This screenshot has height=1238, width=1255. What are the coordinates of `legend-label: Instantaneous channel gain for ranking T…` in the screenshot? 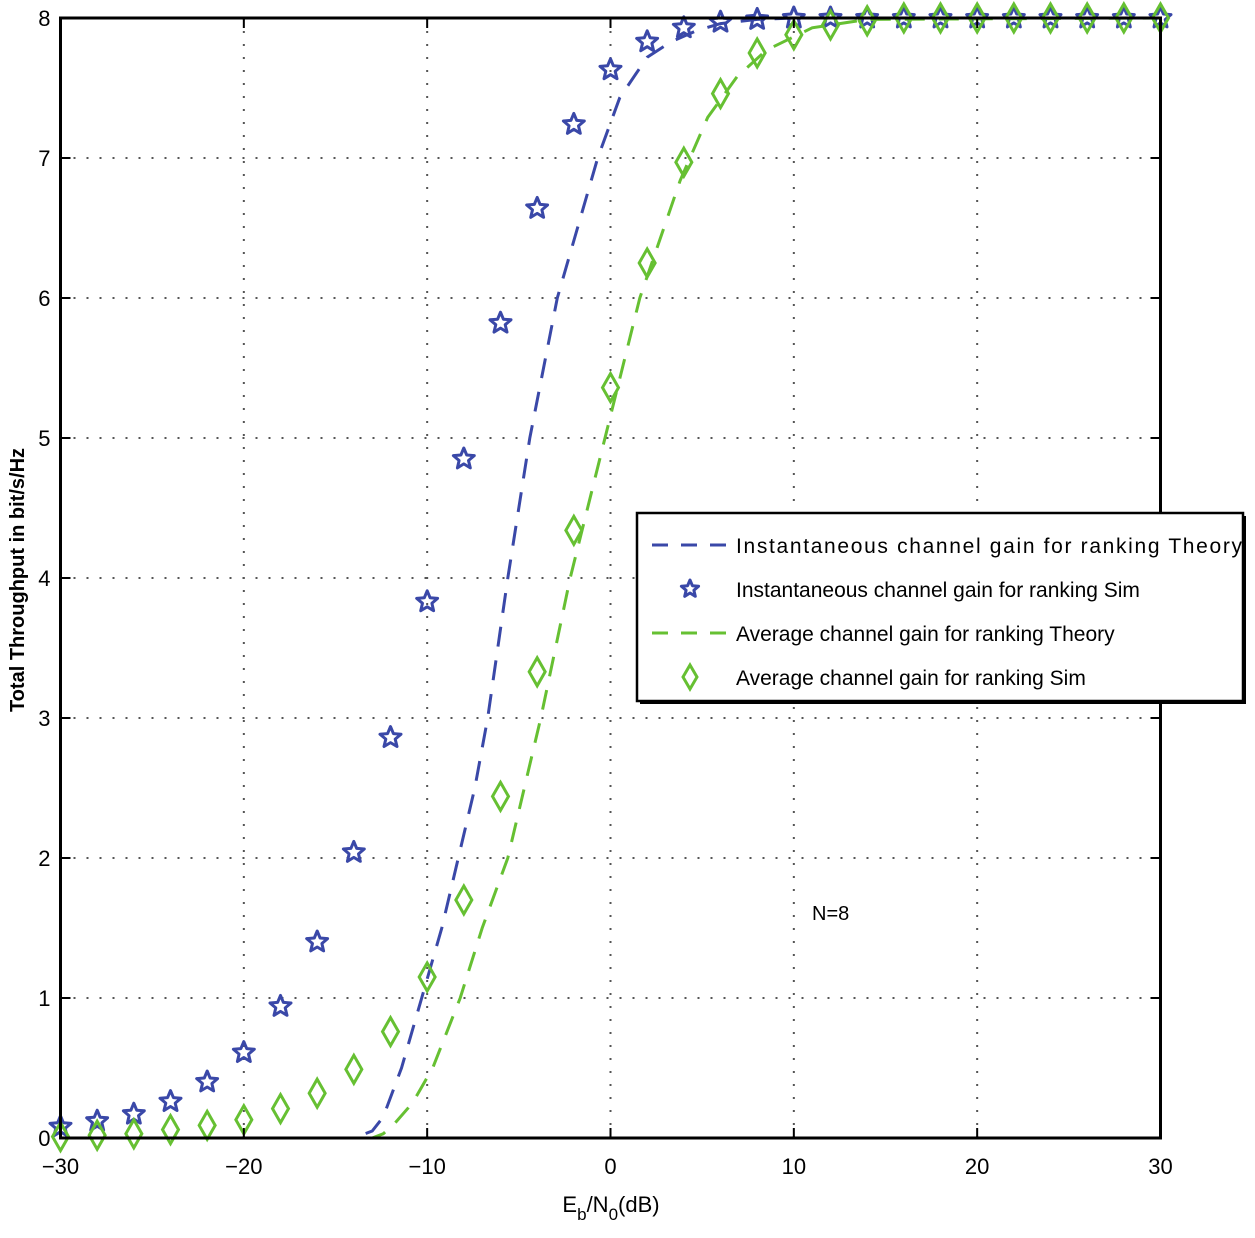 It's located at (989, 546).